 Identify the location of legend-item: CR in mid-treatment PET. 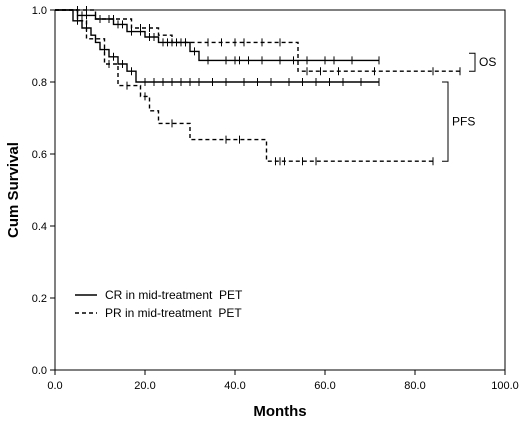
(159, 295).